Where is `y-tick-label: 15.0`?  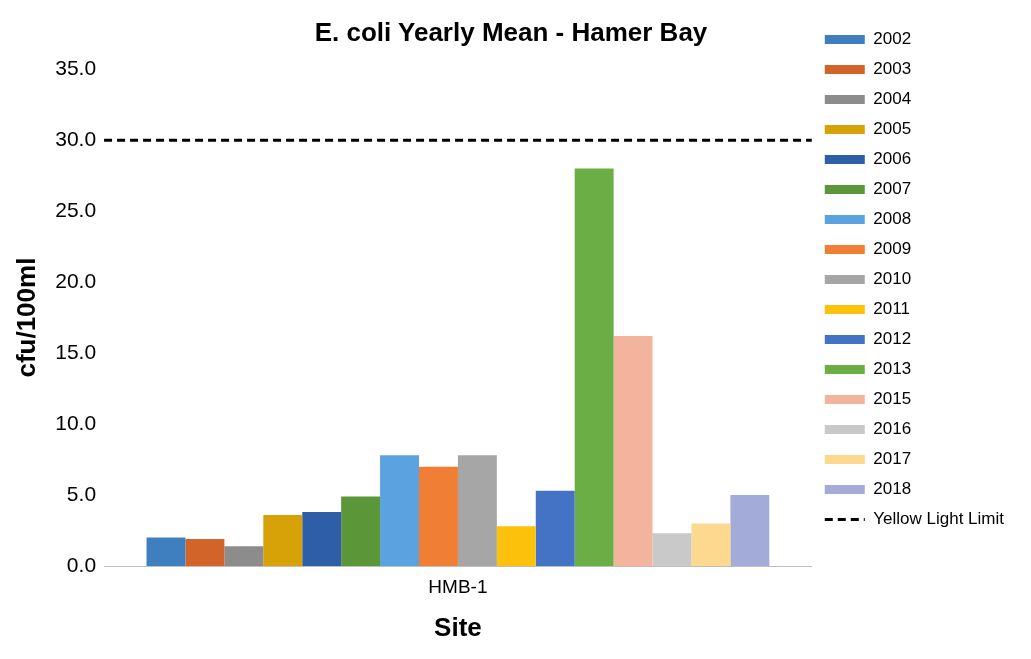
y-tick-label: 15.0 is located at coordinates (76, 351).